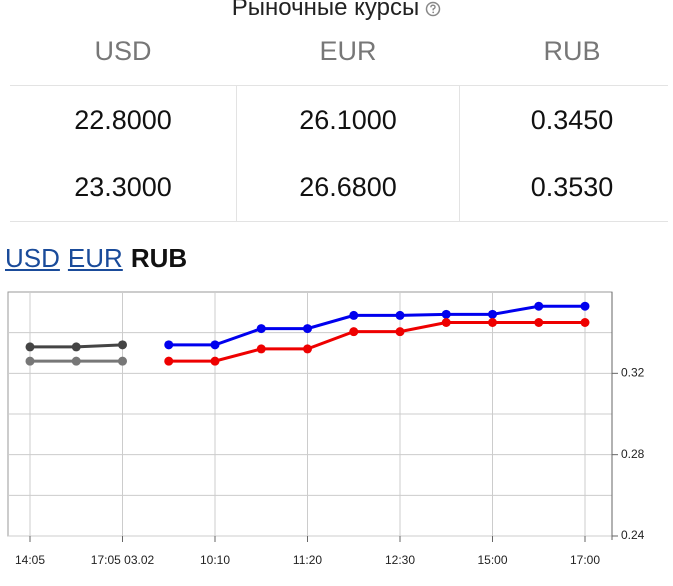 The image size is (673, 586). Describe the element at coordinates (348, 187) in the screenshot. I see `rate-cell: 26.6800` at that location.